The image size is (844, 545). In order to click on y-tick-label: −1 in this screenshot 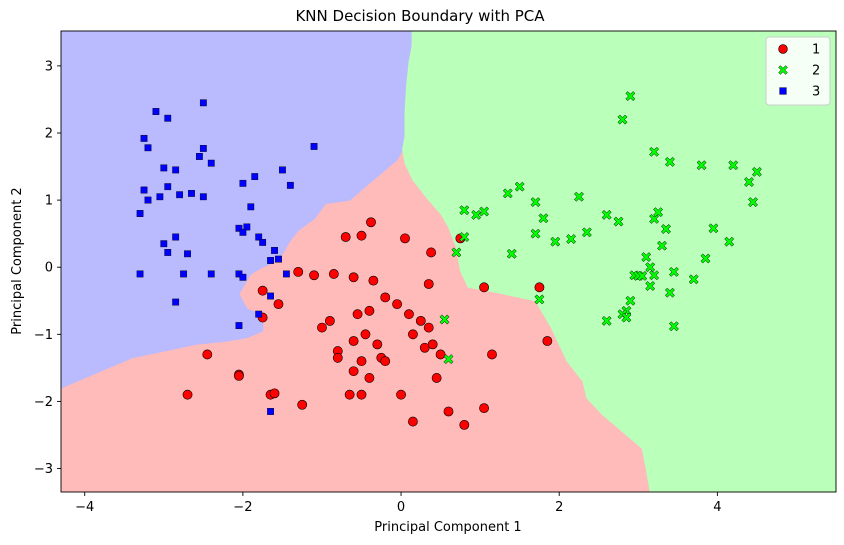, I will do `click(43, 335)`.